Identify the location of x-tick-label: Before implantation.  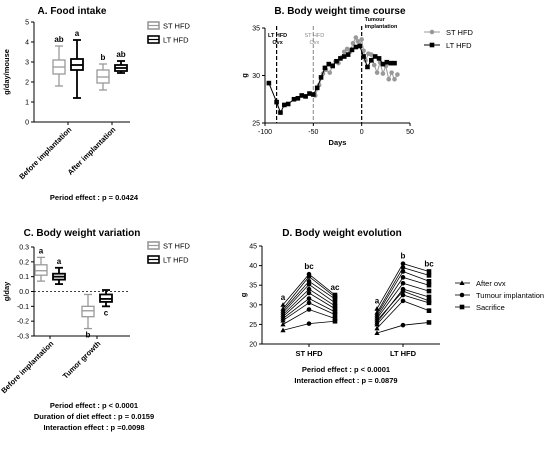
(45, 153).